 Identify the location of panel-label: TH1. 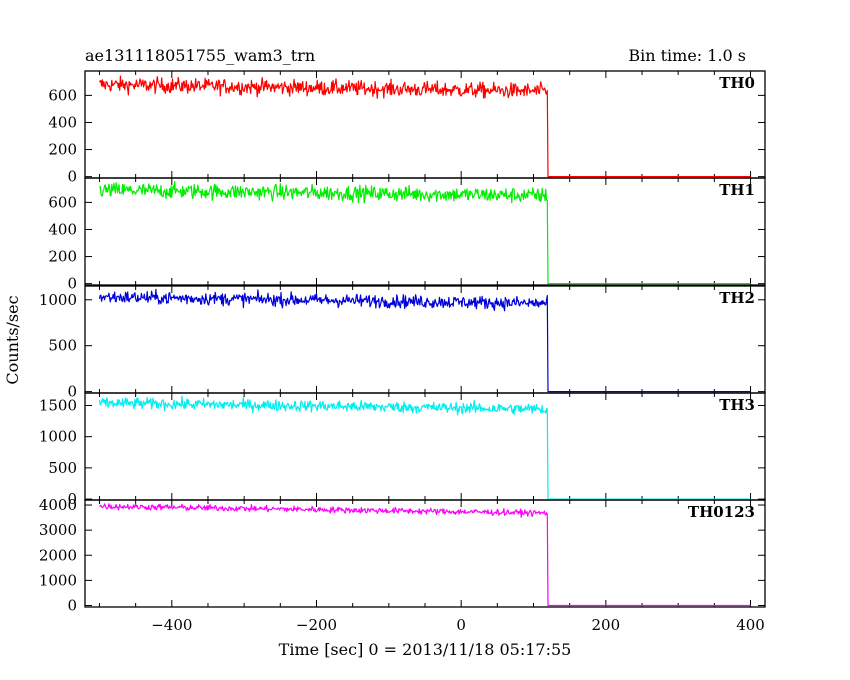
(737, 190).